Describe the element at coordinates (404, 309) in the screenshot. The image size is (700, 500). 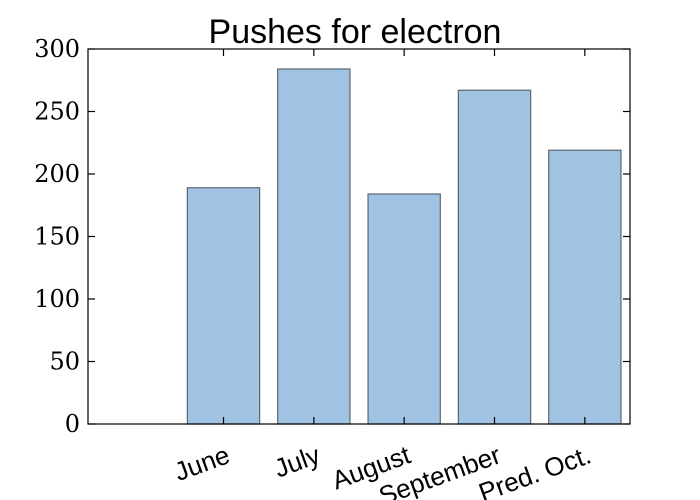
I see `bar-august` at that location.